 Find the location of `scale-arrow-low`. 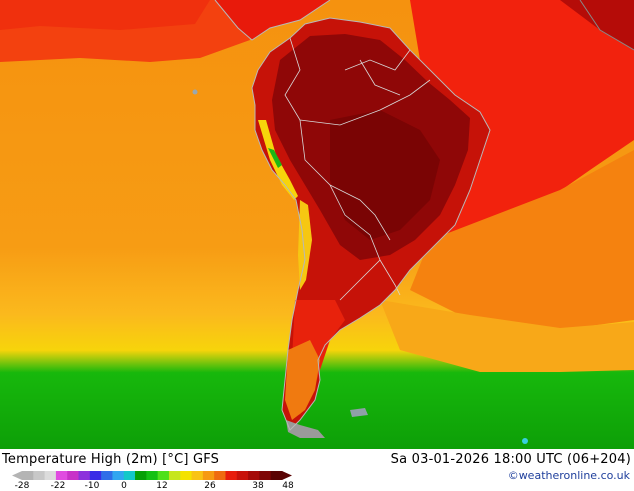

scale-arrow-low is located at coordinates (17, 475).